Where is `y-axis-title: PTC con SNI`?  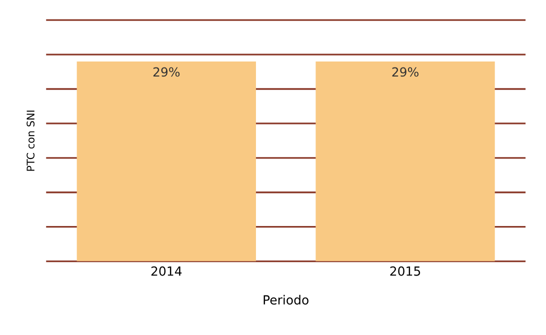
y-axis-title: PTC con SNI is located at coordinates (30, 140).